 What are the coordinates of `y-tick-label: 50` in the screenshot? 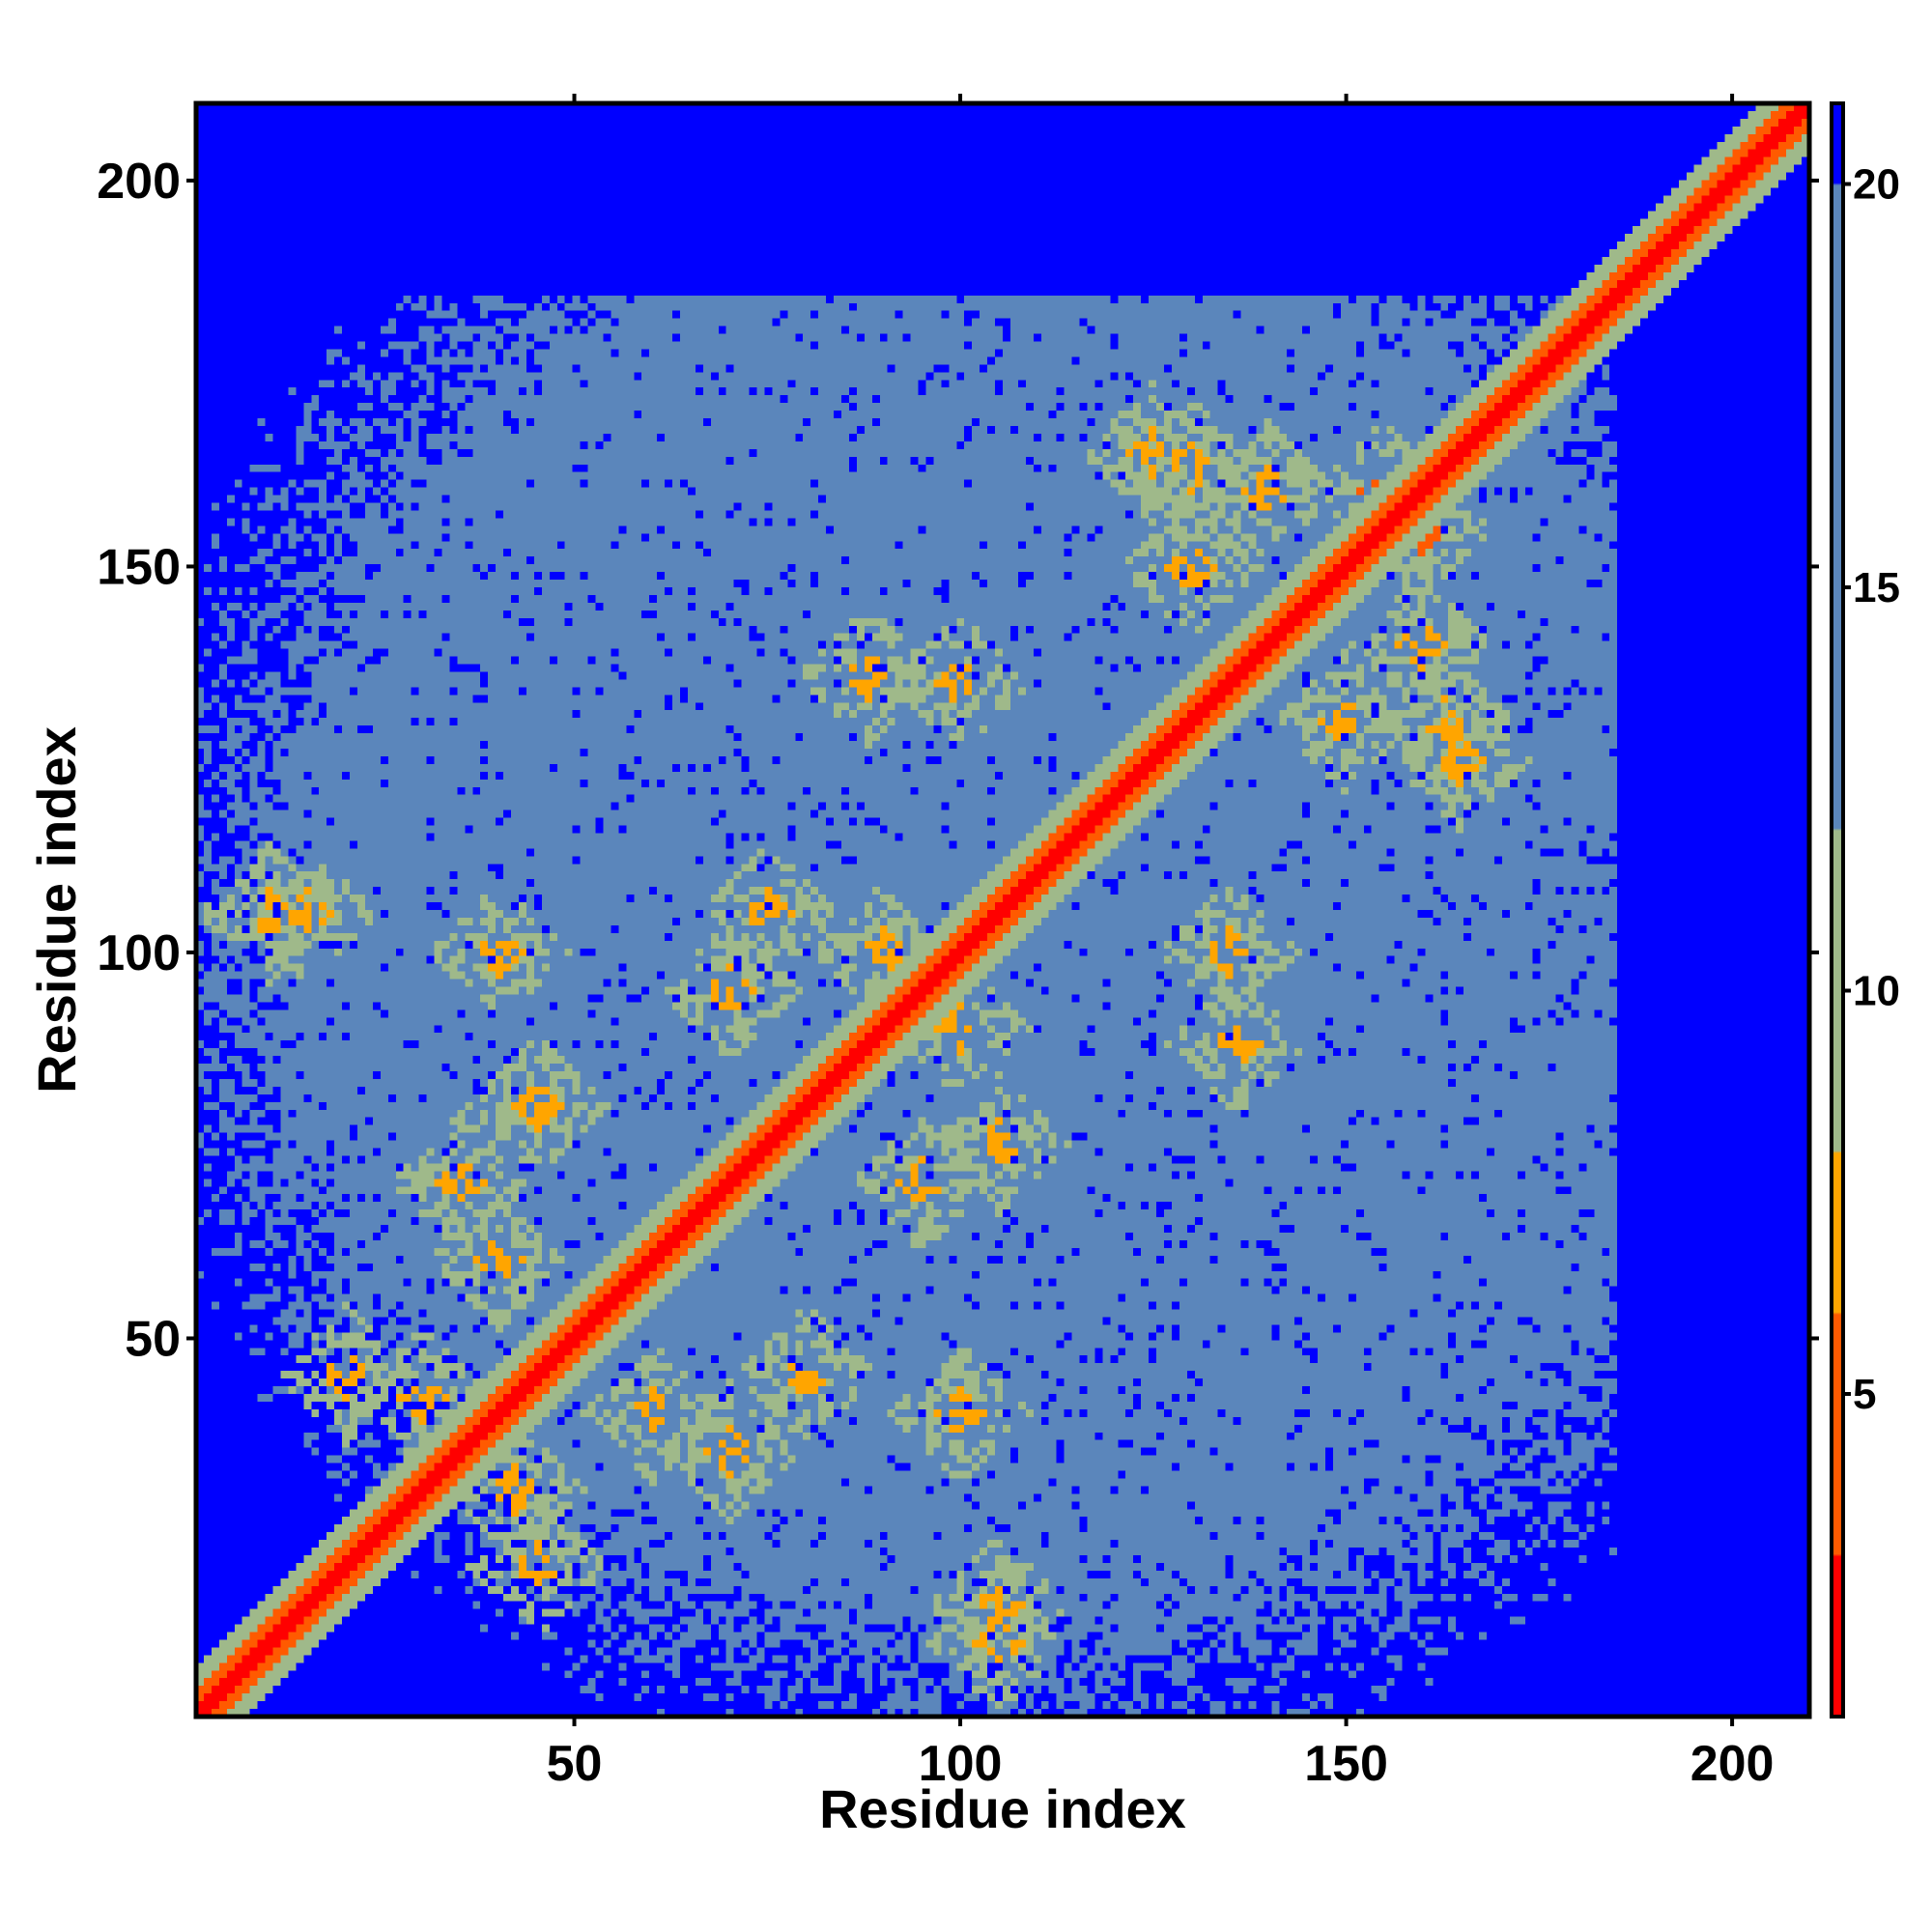 It's located at (153, 1339).